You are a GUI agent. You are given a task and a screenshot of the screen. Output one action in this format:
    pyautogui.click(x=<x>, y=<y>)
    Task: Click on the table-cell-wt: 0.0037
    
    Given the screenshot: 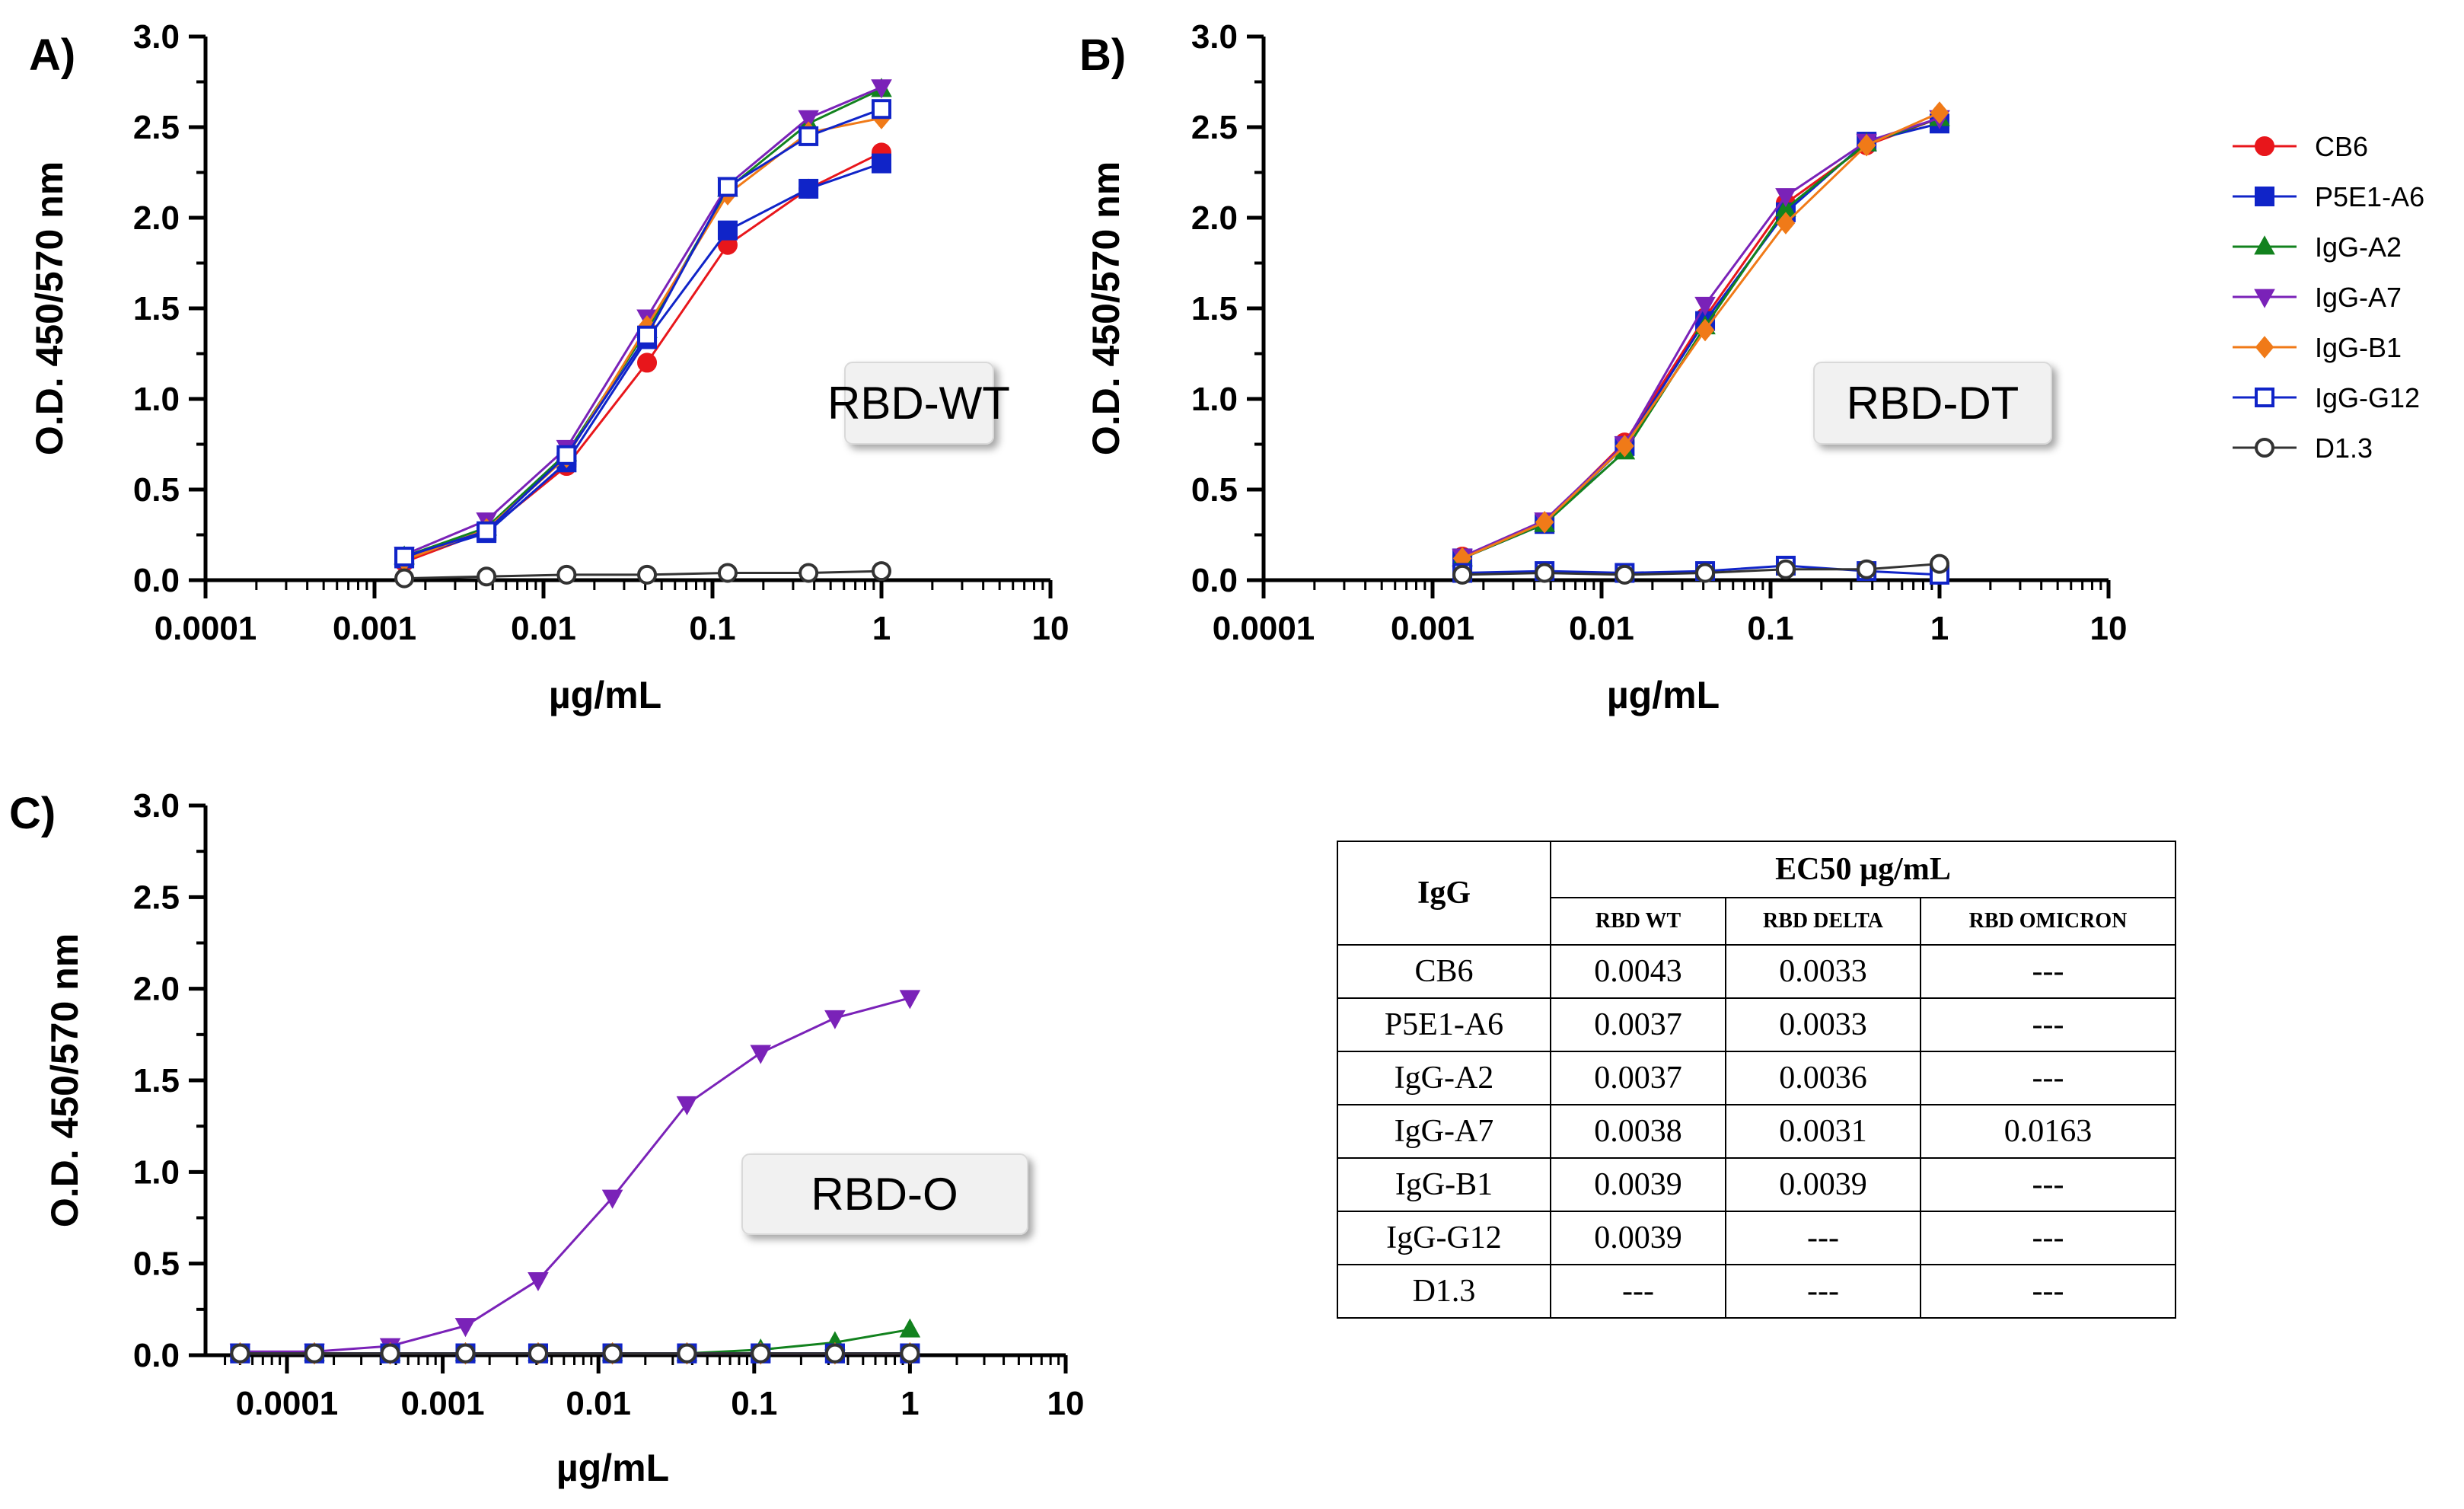 What is the action you would take?
    pyautogui.click(x=1638, y=1078)
    